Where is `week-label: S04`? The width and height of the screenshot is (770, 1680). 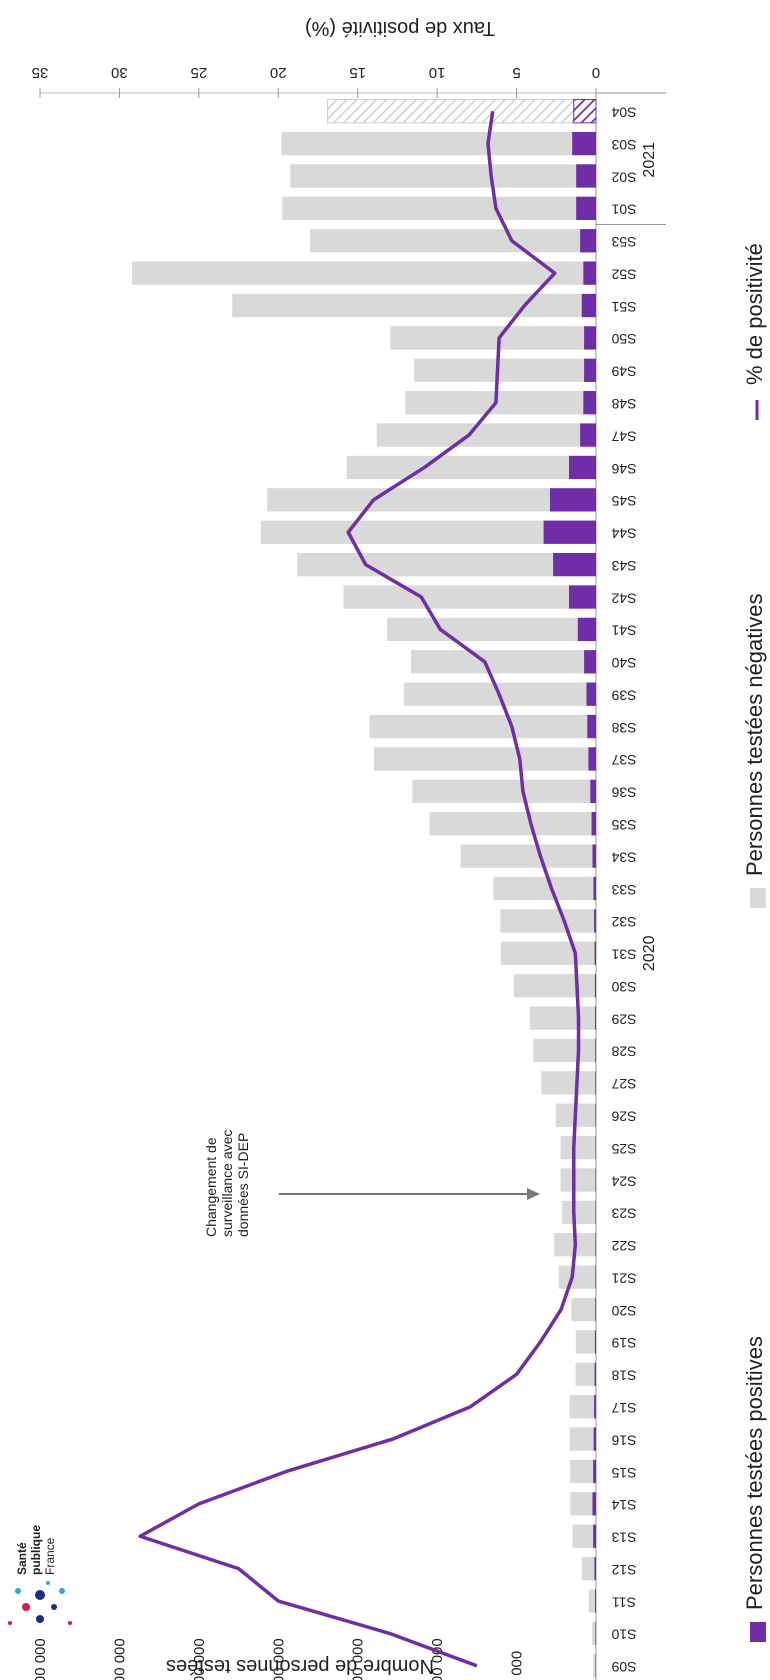
week-label: S04 is located at coordinates (623, 112).